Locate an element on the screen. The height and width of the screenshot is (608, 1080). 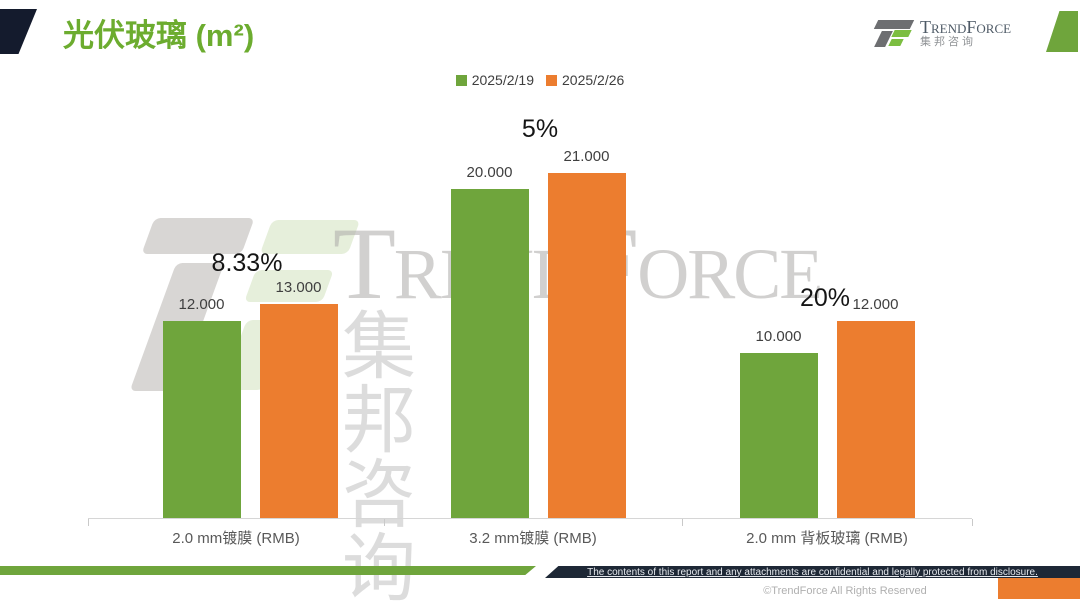
watermark-cn-text: 集邦咨询 is located at coordinates (396, 456).